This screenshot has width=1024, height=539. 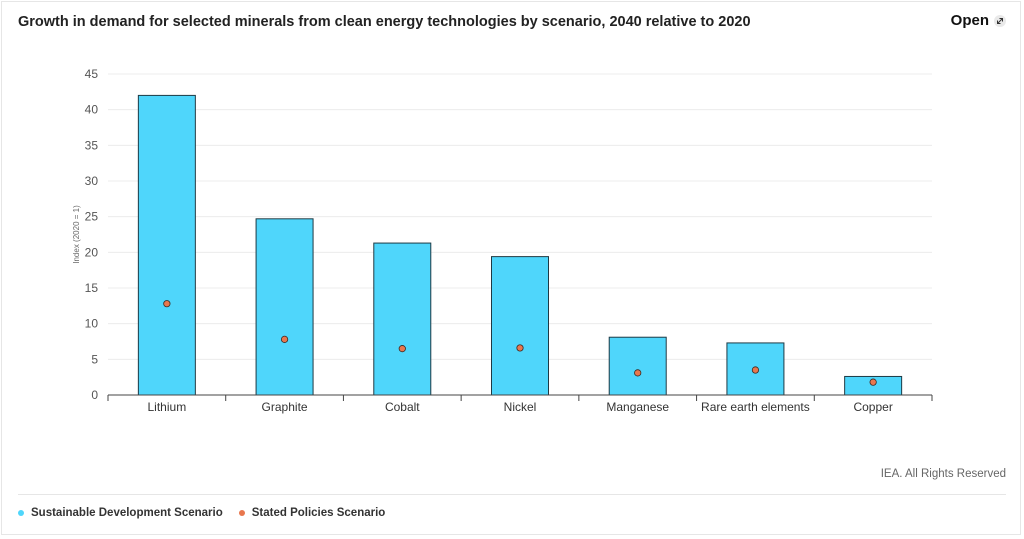 What do you see at coordinates (127, 513) in the screenshot?
I see `legend-label-sds: Sustainable Development Scenario` at bounding box center [127, 513].